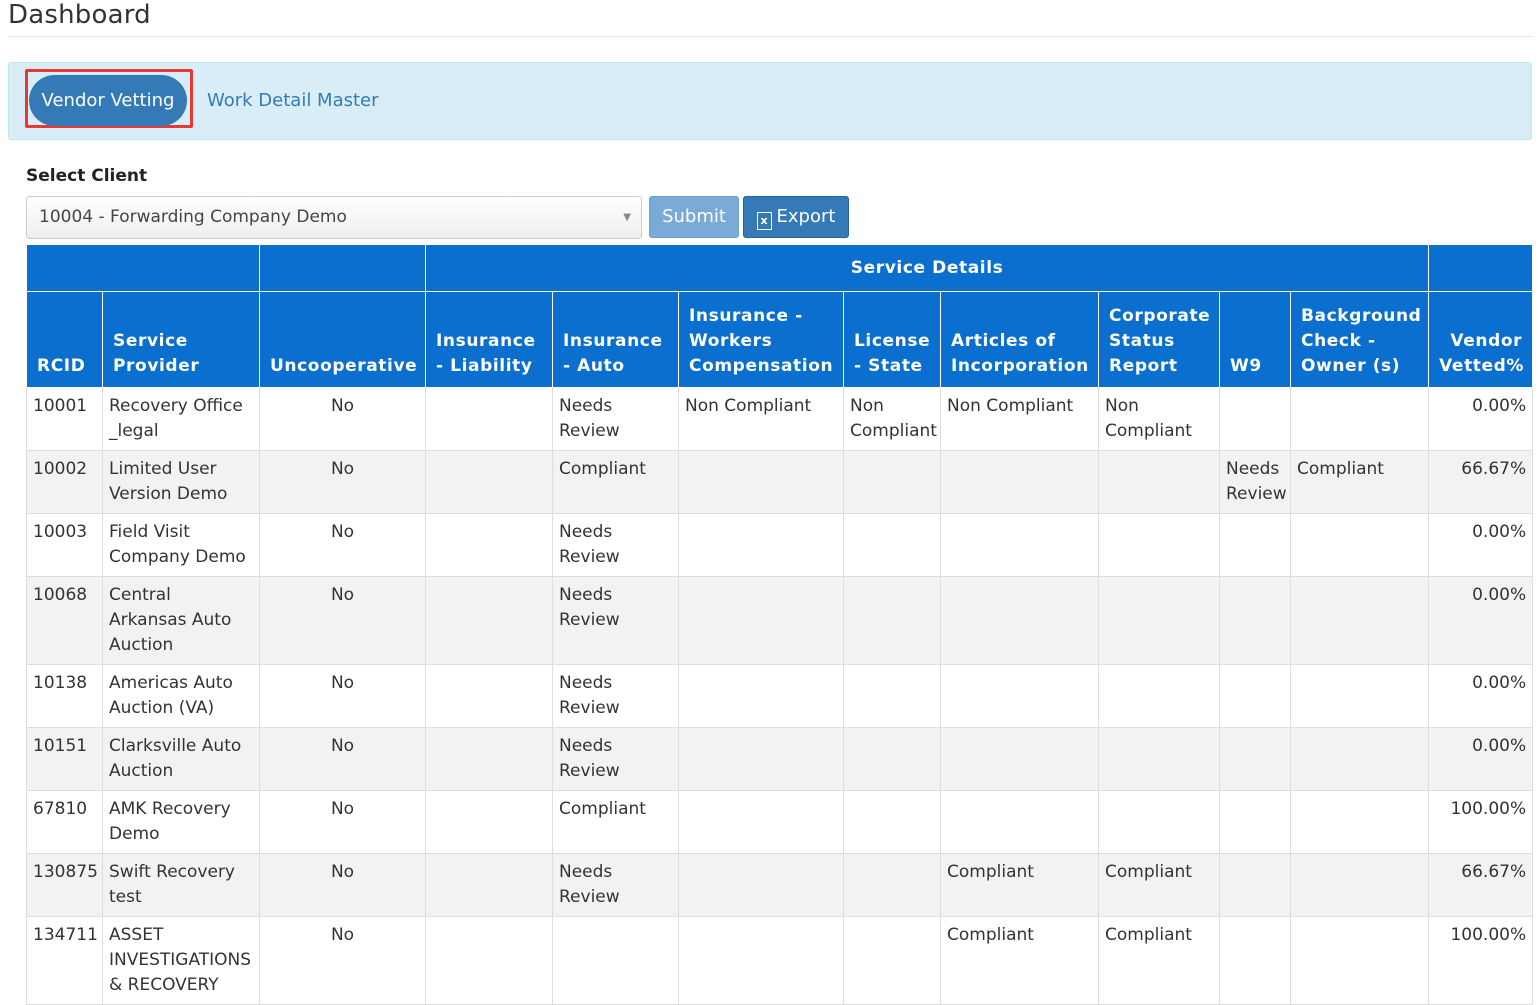 The image size is (1540, 1005). What do you see at coordinates (181, 339) in the screenshot?
I see `col-header-service-provider: Service Provider` at bounding box center [181, 339].